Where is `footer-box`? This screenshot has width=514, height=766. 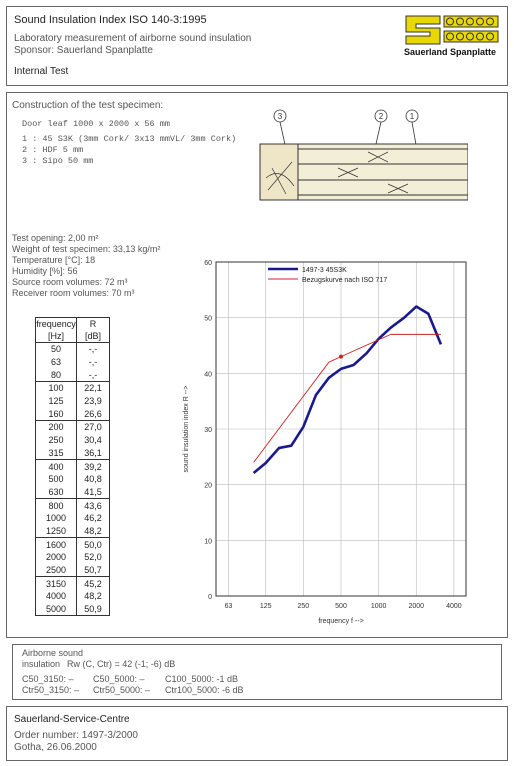 footer-box is located at coordinates (257, 733).